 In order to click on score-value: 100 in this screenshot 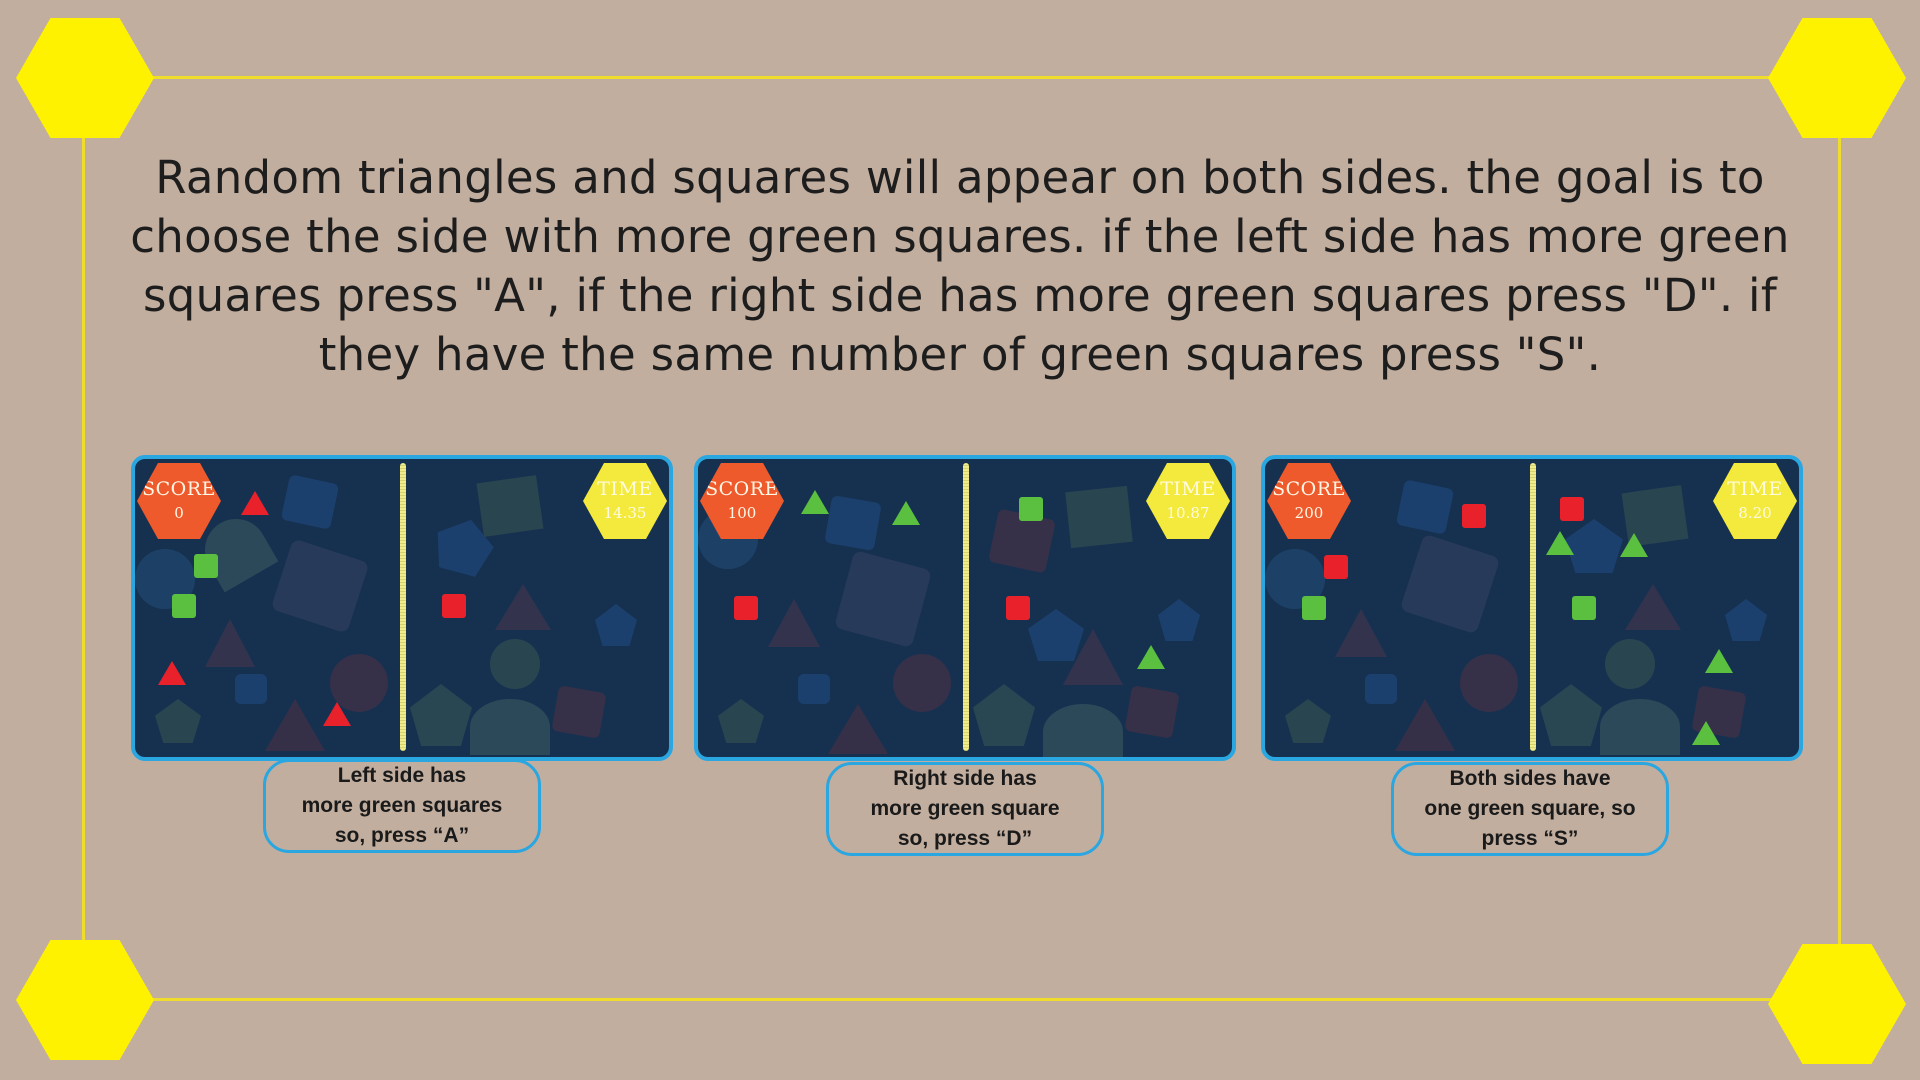, I will do `click(742, 513)`.